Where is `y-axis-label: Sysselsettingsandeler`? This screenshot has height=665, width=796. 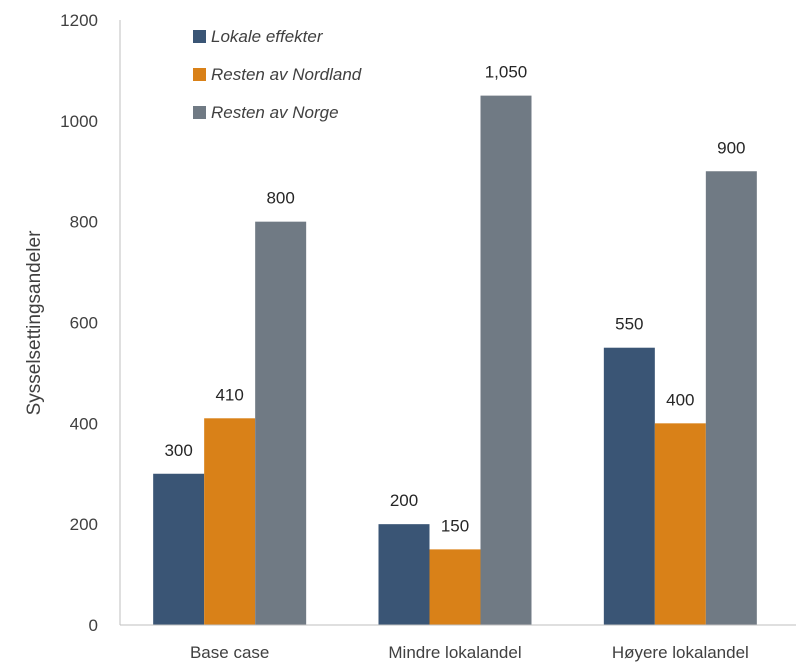
y-axis-label: Sysselsettingsandeler is located at coordinates (34, 322).